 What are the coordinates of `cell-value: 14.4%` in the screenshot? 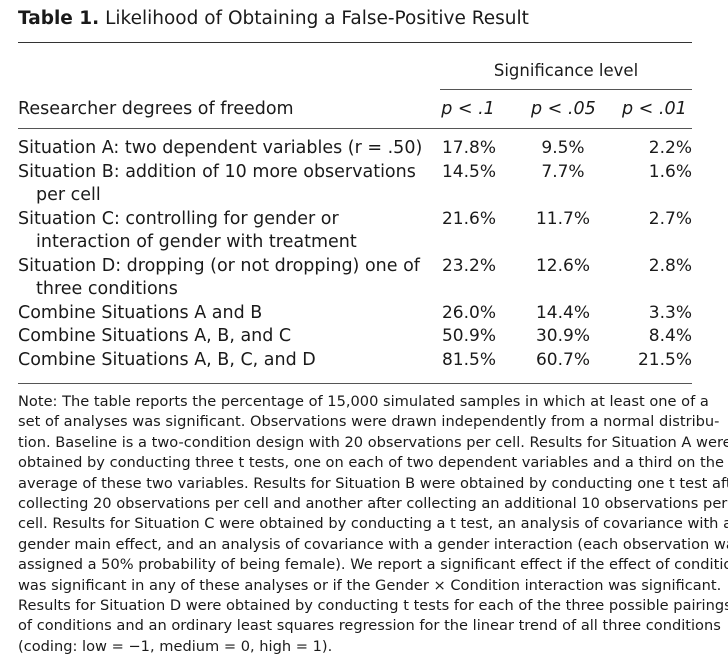 It's located at (562, 312).